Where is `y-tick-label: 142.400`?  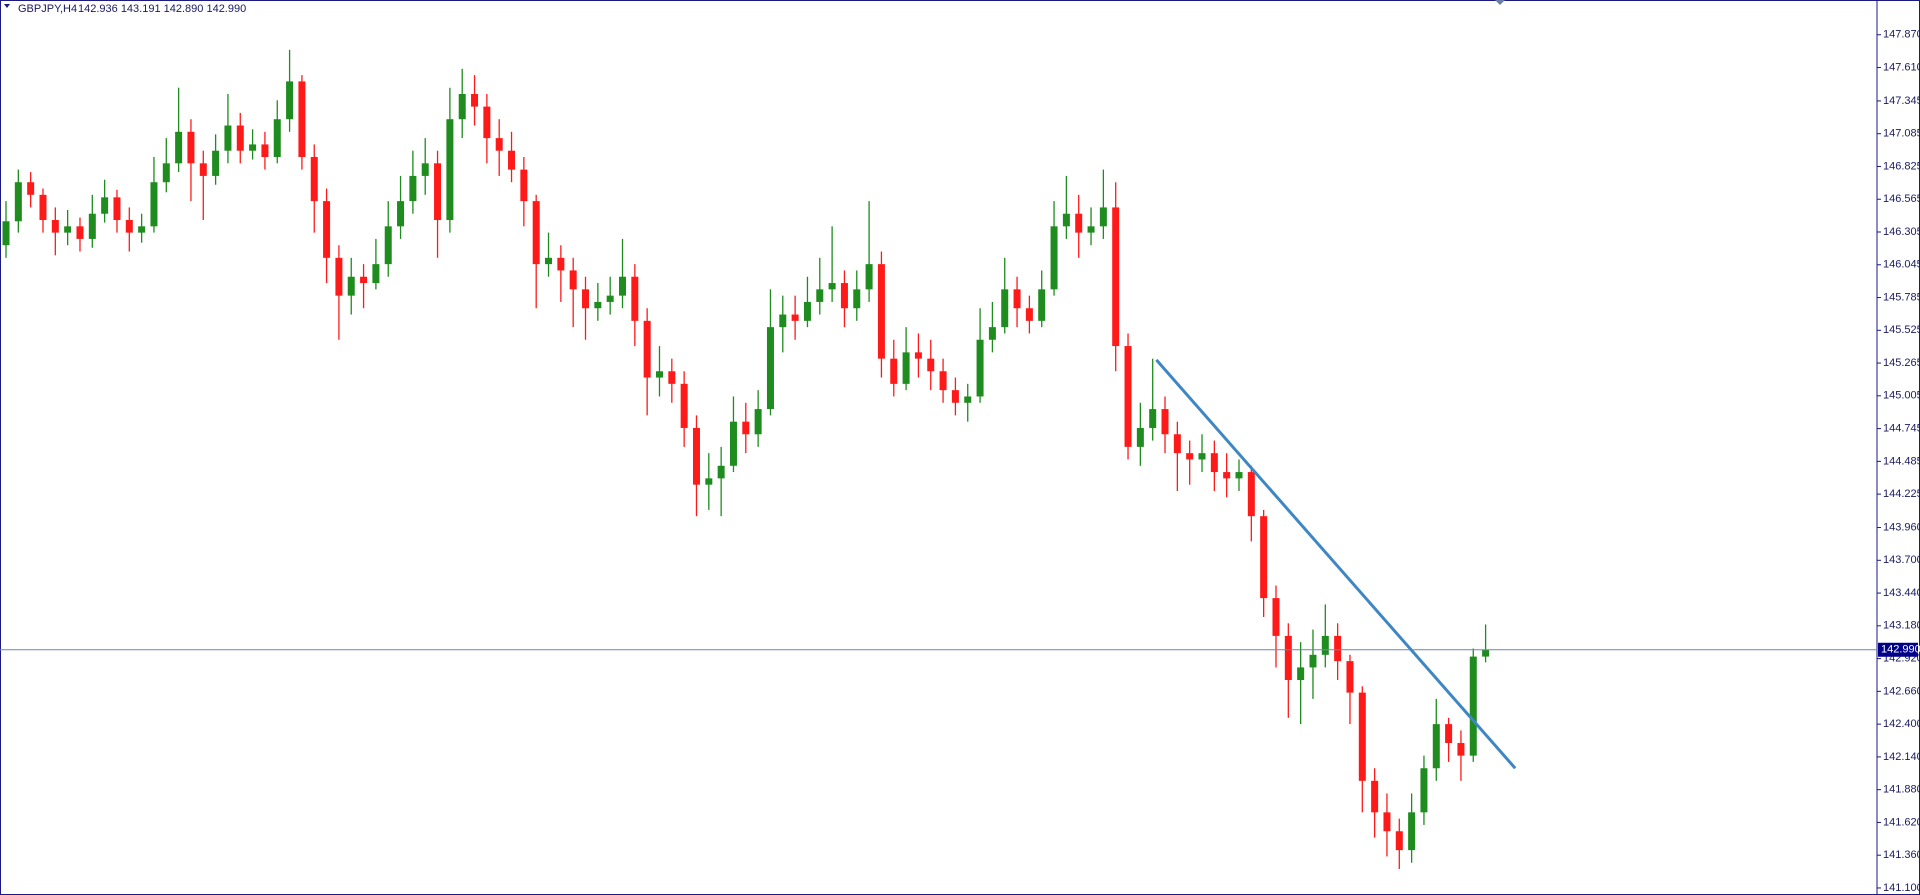
y-tick-label: 142.400 is located at coordinates (1901, 724).